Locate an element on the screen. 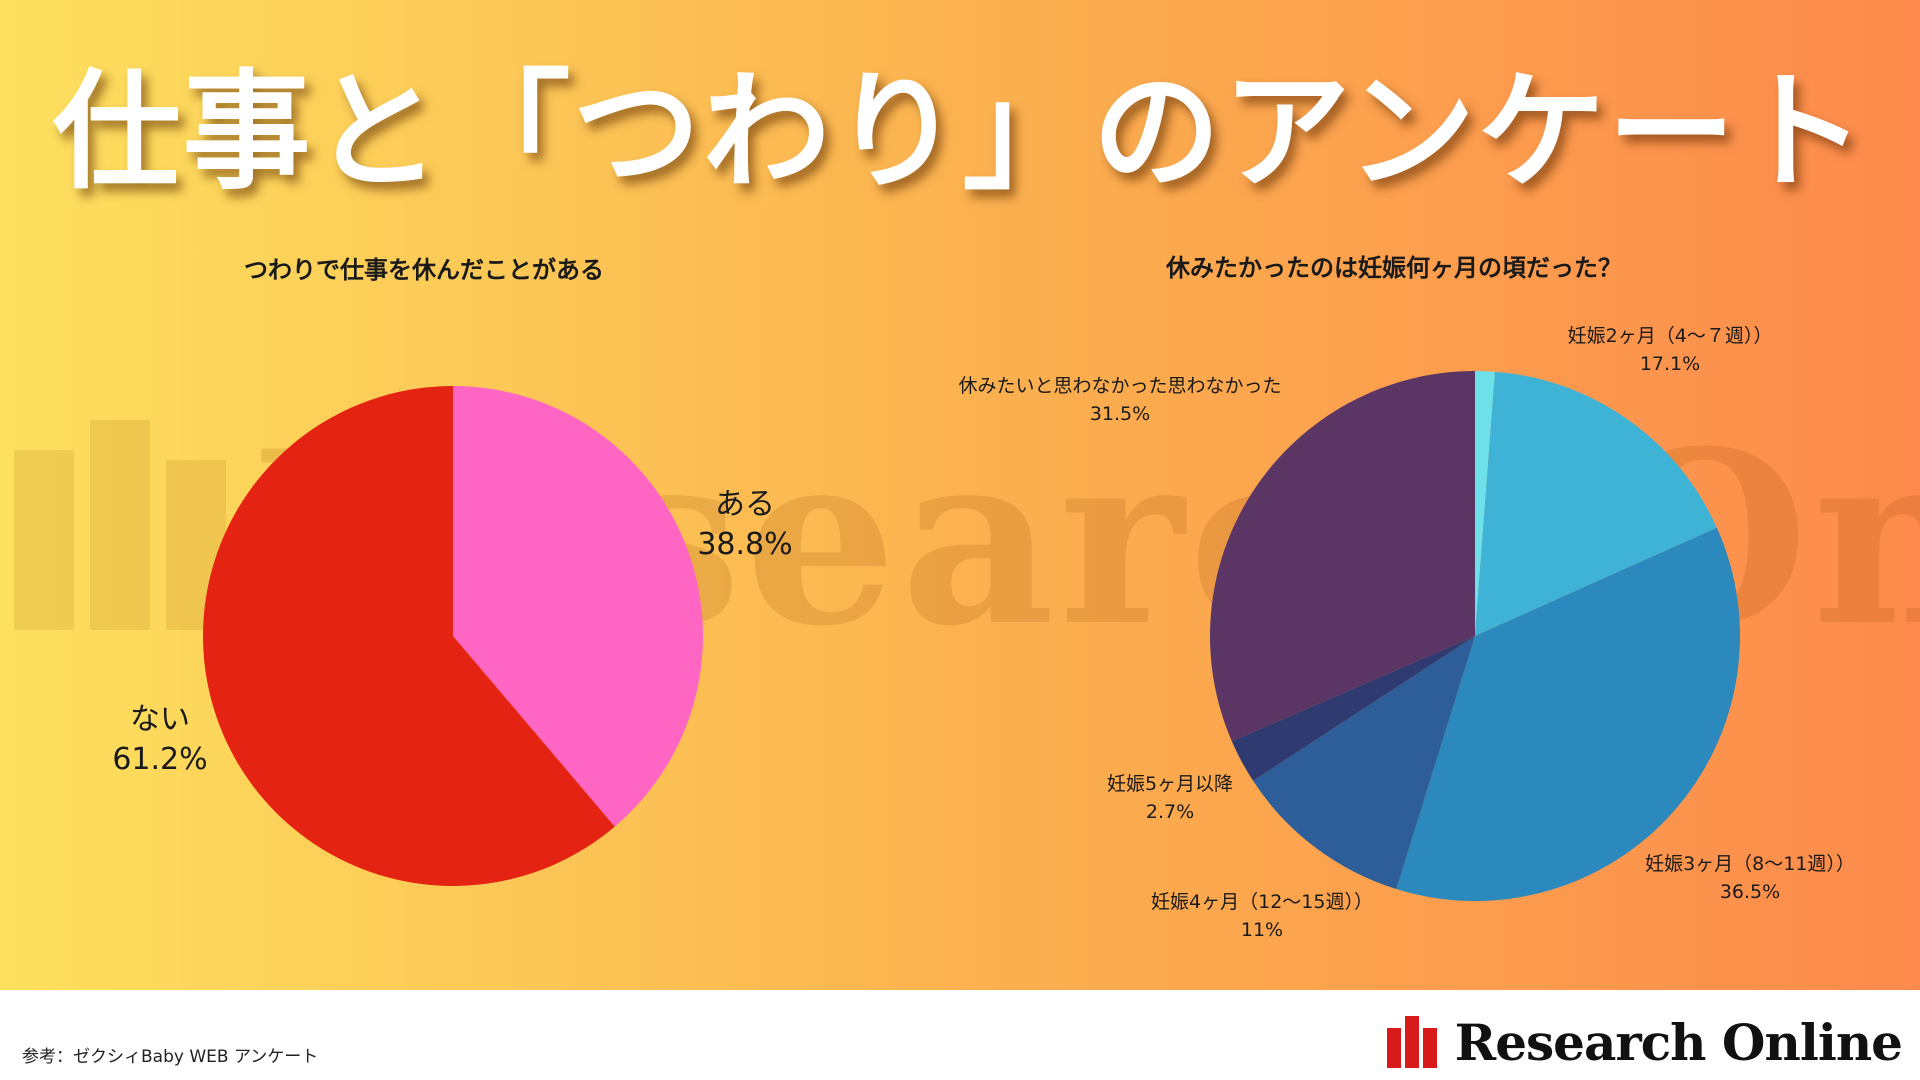 Image resolution: width=1920 pixels, height=1080 pixels. slice-value: 38.8% is located at coordinates (745, 544).